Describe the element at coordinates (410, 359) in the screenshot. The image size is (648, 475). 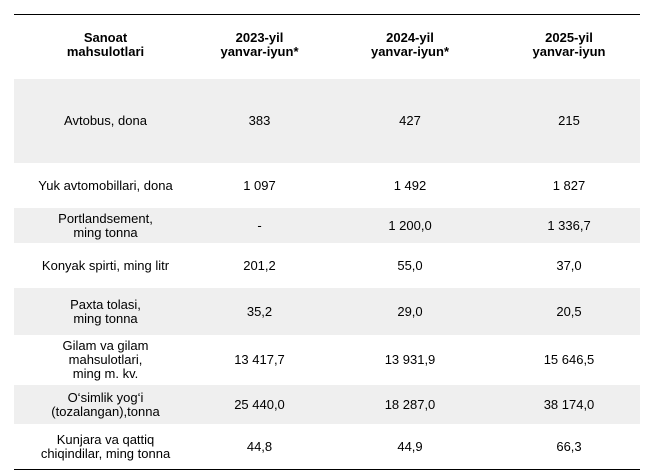
I see `value-2024: 13 931,9` at that location.